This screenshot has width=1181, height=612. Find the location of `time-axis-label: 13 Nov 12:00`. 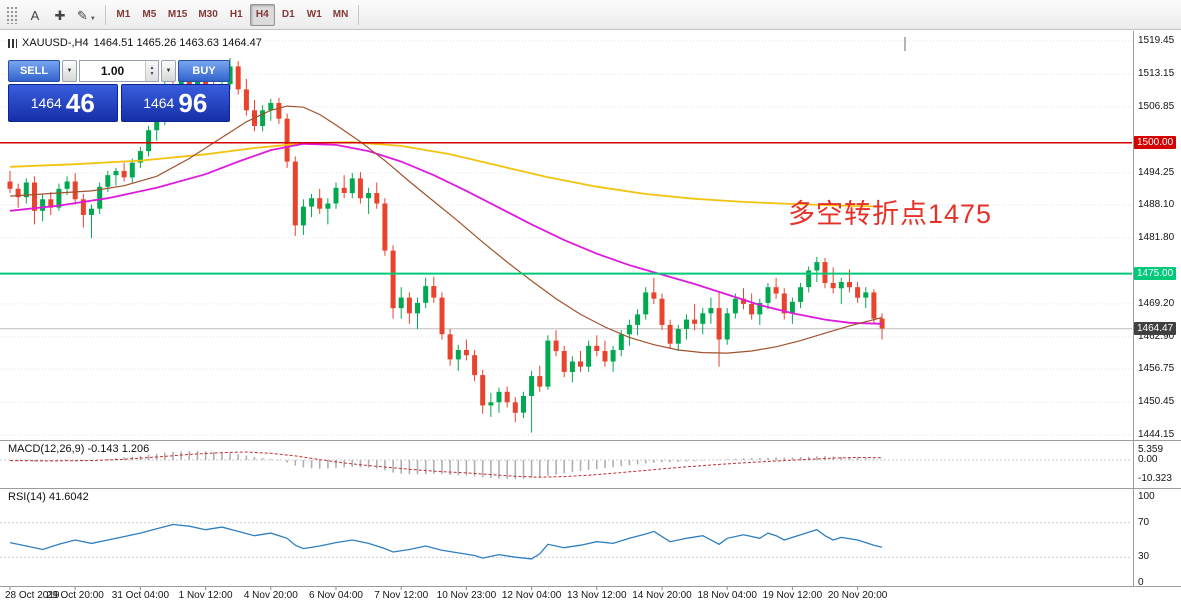

time-axis-label: 13 Nov 12:00 is located at coordinates (597, 595).